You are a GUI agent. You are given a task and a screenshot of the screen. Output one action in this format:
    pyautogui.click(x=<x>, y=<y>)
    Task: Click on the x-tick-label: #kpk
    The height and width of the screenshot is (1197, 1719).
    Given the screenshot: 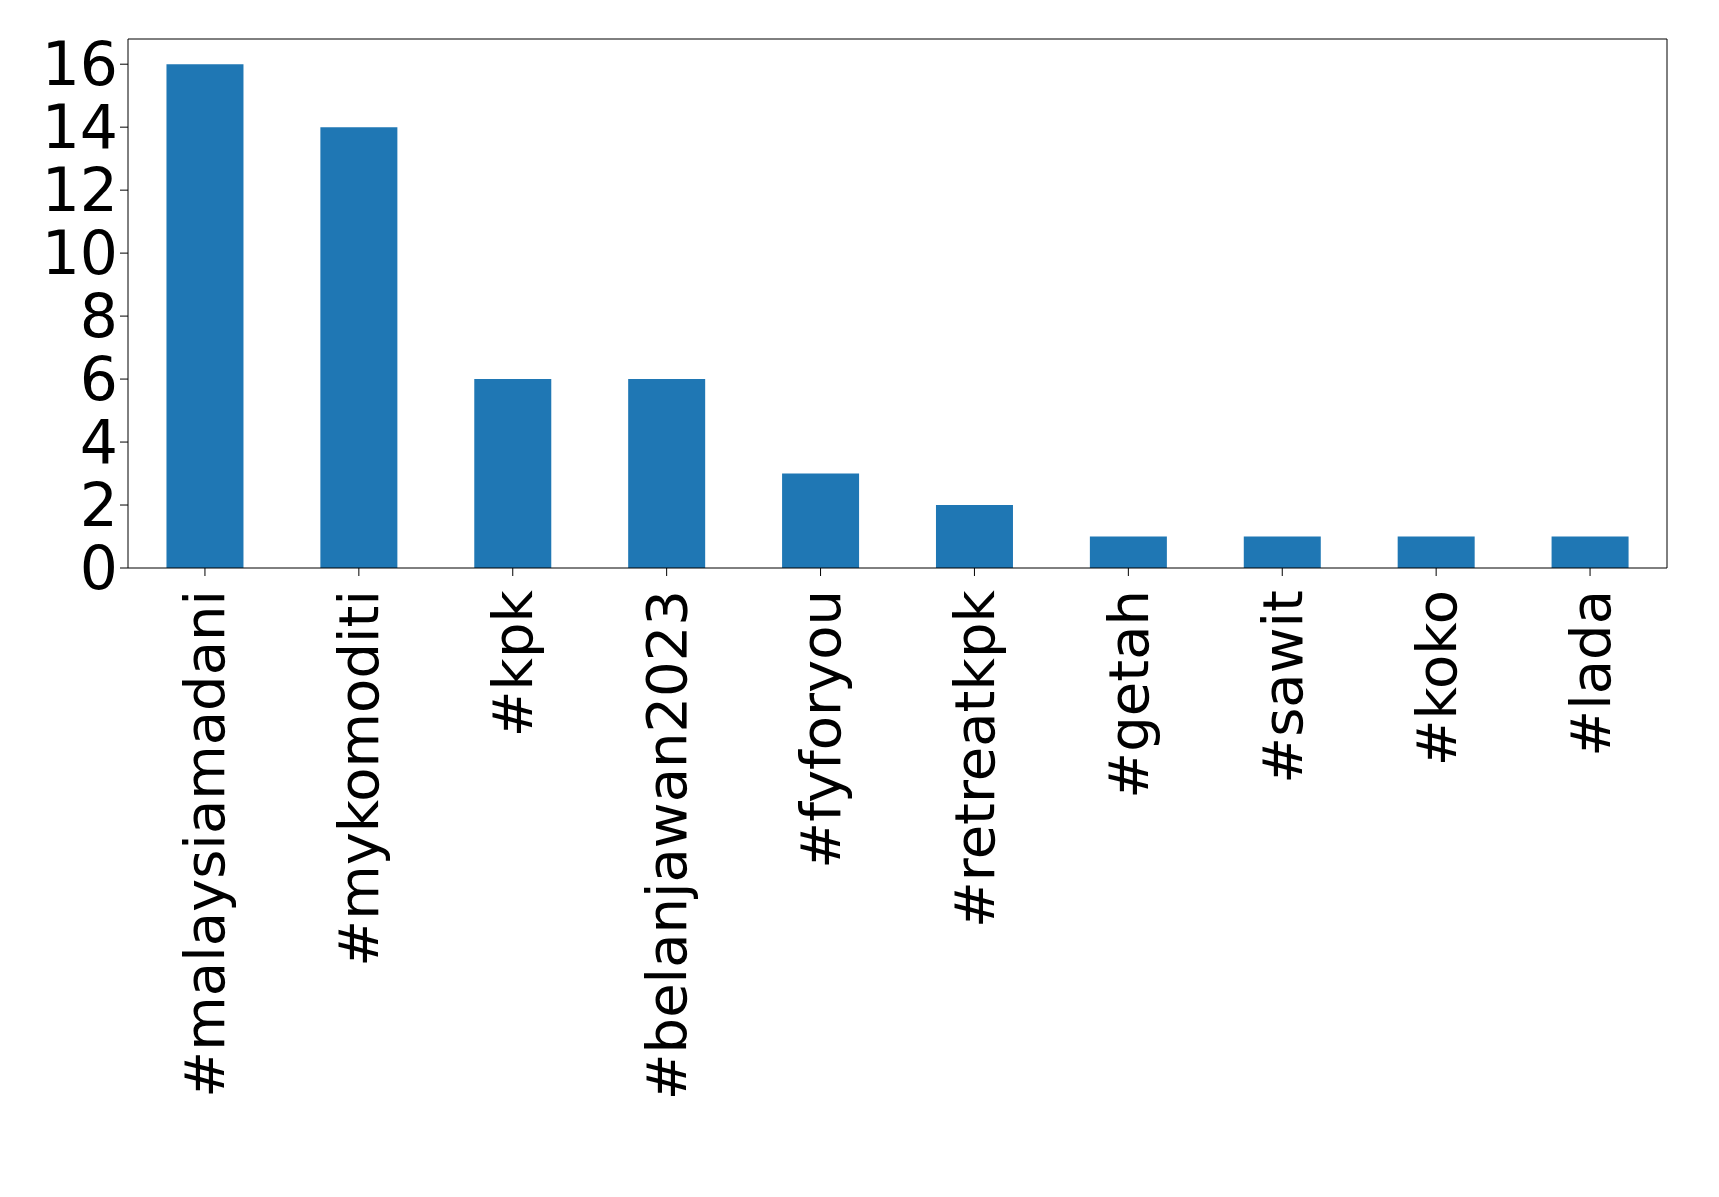 What is the action you would take?
    pyautogui.click(x=513, y=663)
    